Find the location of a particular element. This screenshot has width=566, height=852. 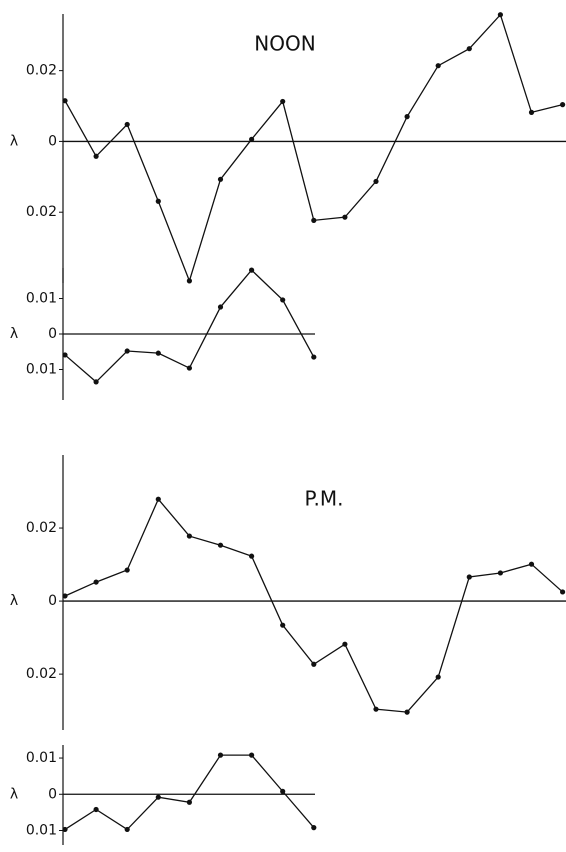

chart-title: P.M. is located at coordinates (324, 499).